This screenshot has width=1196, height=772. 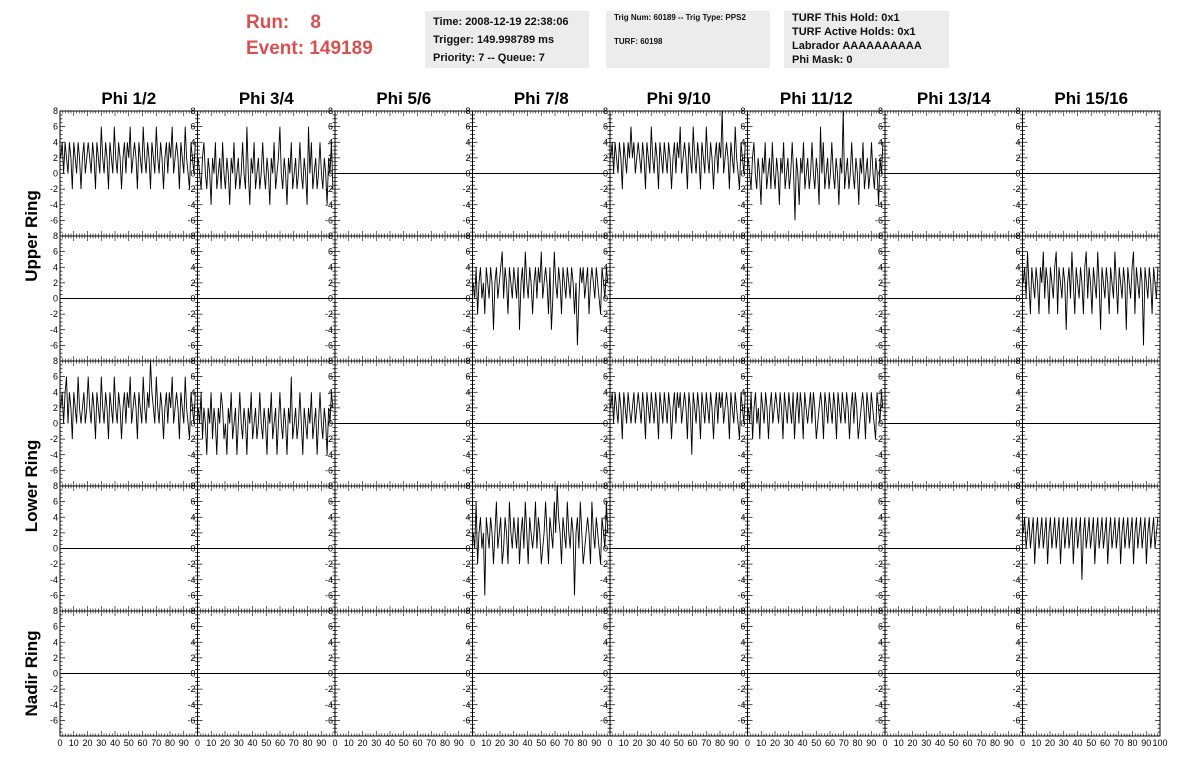 What do you see at coordinates (742, 252) in the screenshot?
I see `panel-r1-c5-ytick-label: 6` at bounding box center [742, 252].